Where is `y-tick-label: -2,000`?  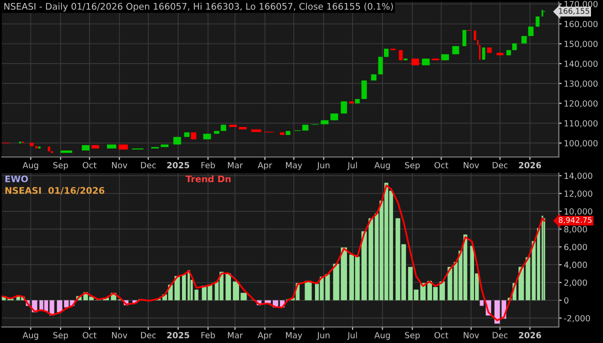
y-tick-label: -2,000 is located at coordinates (577, 318).